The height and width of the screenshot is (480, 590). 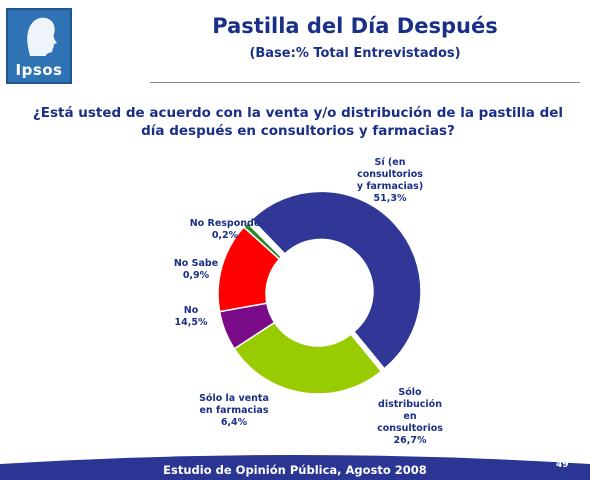 What do you see at coordinates (390, 180) in the screenshot?
I see `slice-label-si: Sí (en consultorios y farmacias) 51,3%` at bounding box center [390, 180].